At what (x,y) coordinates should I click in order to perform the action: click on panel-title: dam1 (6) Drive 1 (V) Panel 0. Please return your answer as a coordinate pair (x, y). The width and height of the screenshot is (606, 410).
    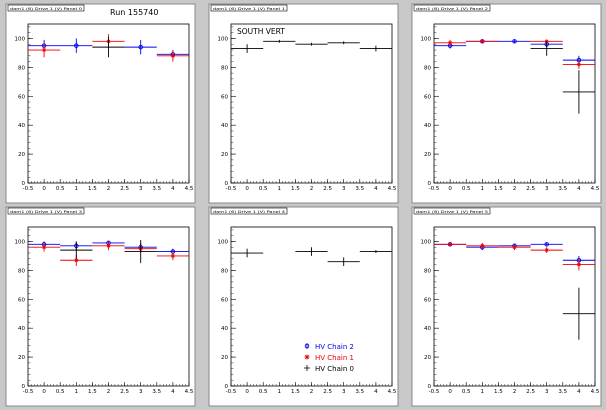
    Looking at the image, I should click on (46, 9).